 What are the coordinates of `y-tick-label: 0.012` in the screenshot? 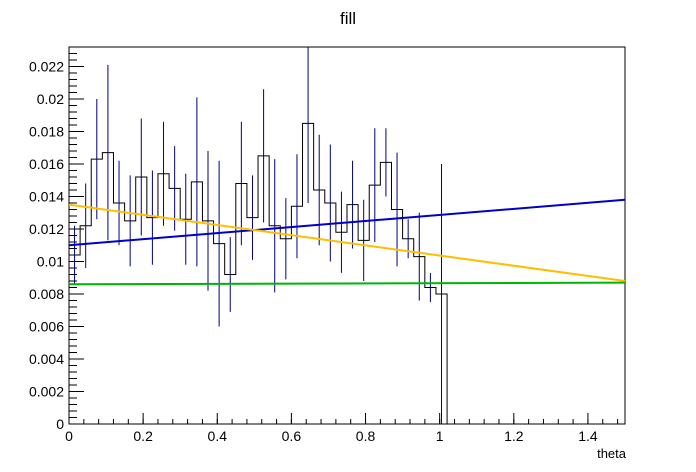 It's located at (46, 229).